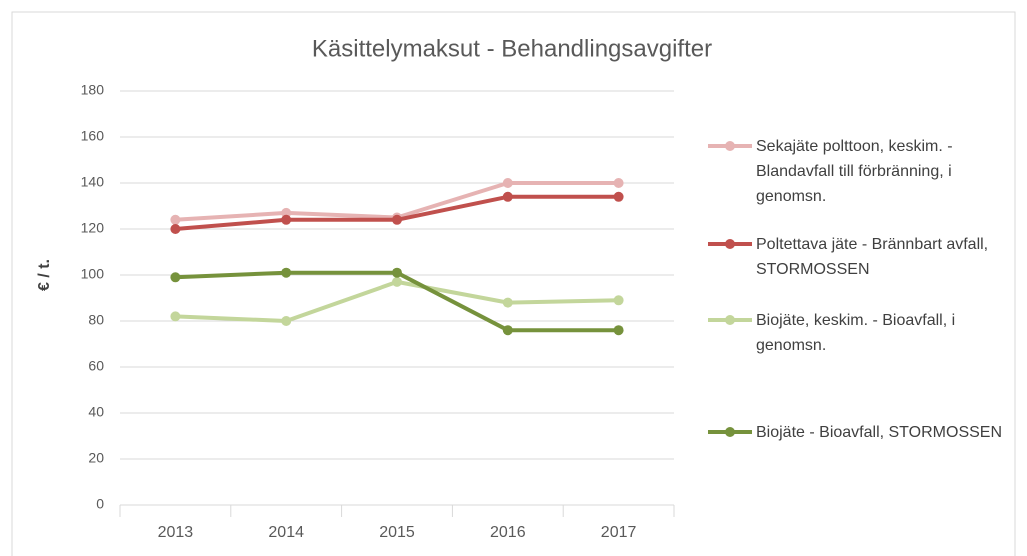 The image size is (1027, 556). I want to click on x-tick-label: 2014, so click(286, 532).